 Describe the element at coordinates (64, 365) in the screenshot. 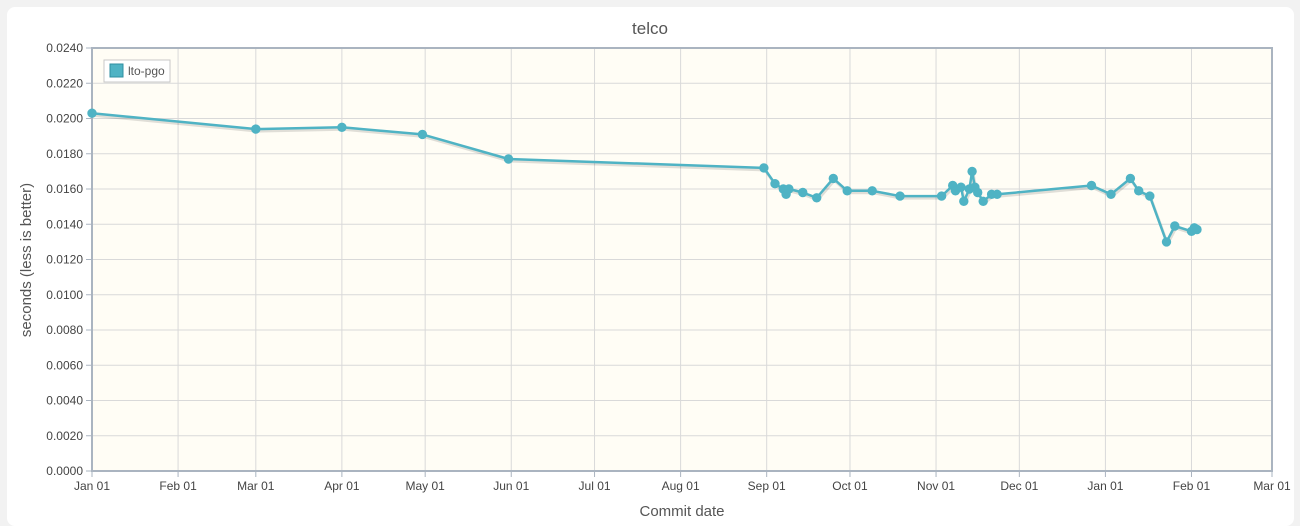

I see `y-tick-label: 0.0060` at that location.